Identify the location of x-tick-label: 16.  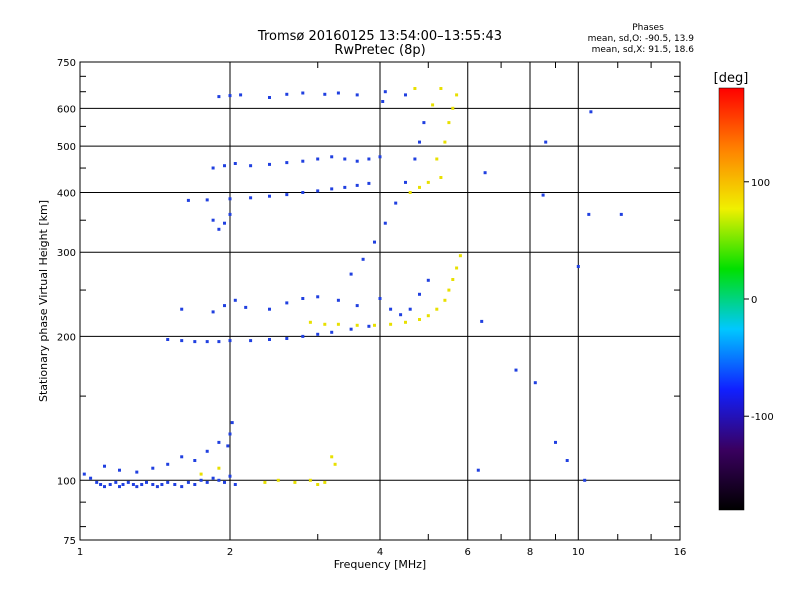
(680, 552).